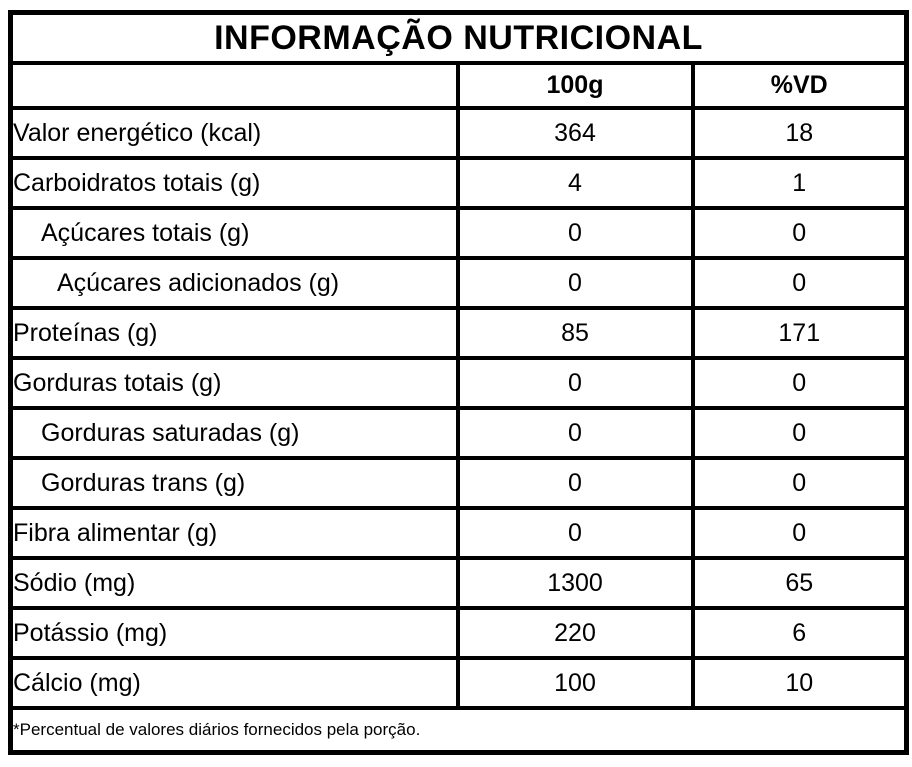 The width and height of the screenshot is (912, 767). What do you see at coordinates (575, 583) in the screenshot?
I see `row-value-amount: 1300` at bounding box center [575, 583].